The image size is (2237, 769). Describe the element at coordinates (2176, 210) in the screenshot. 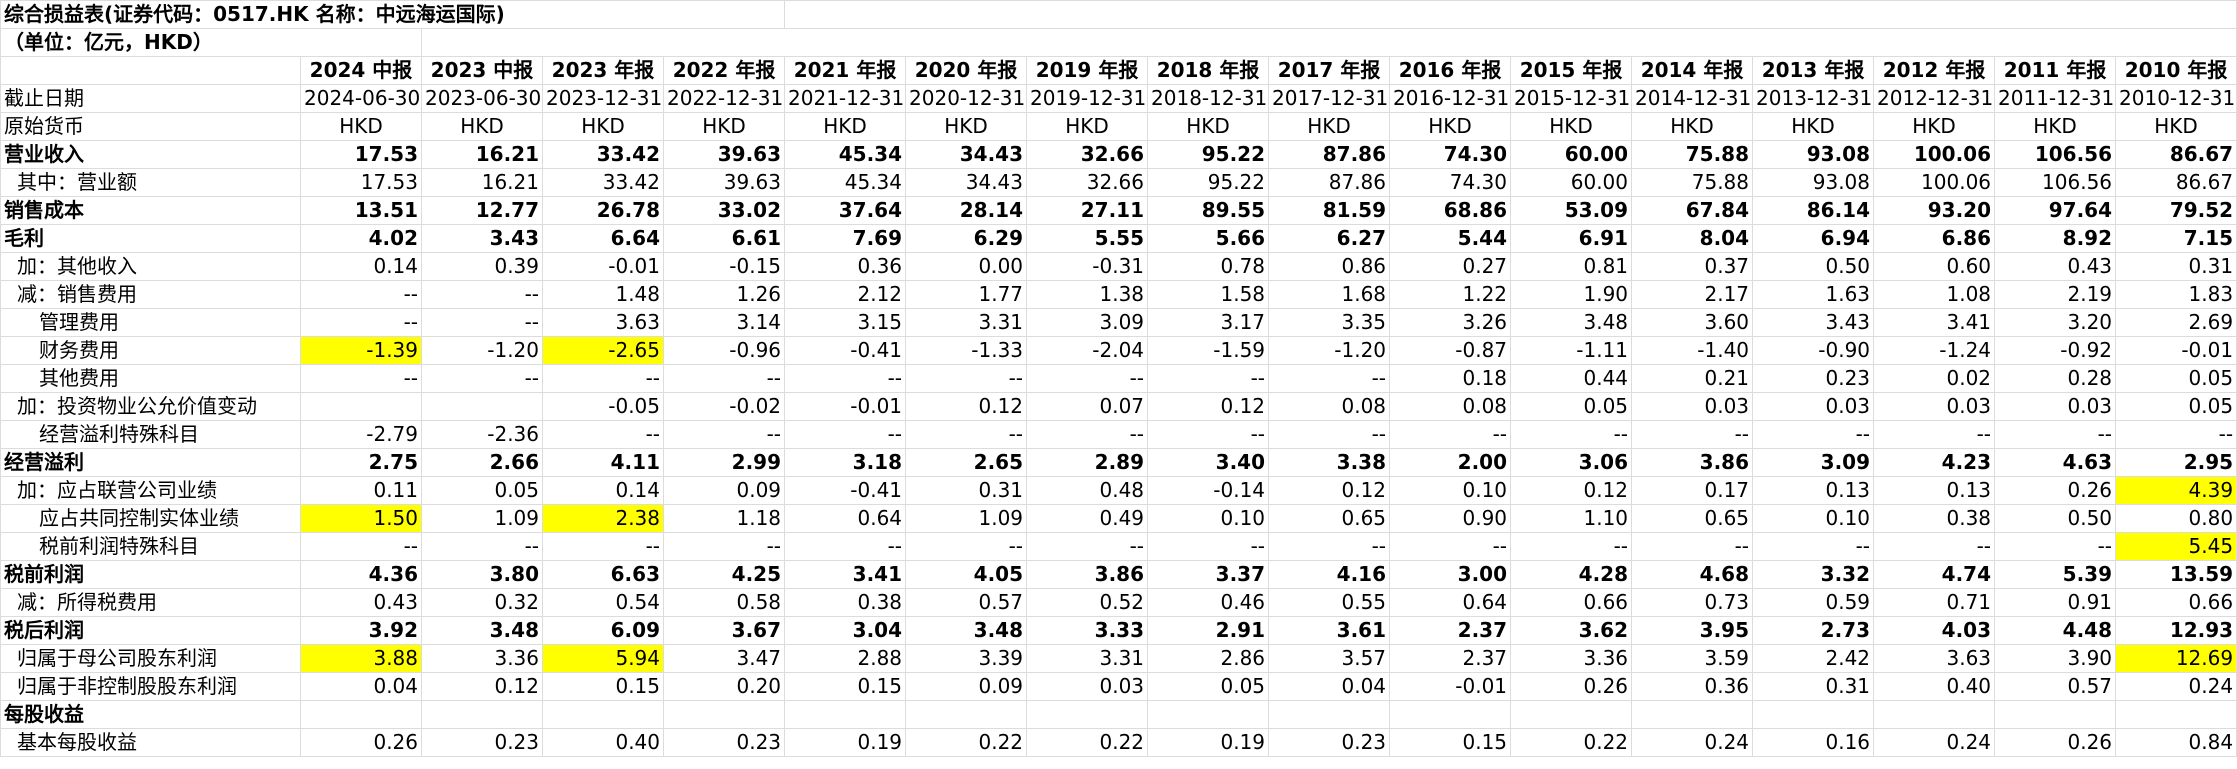

I see `table-cell: 79.52` at that location.